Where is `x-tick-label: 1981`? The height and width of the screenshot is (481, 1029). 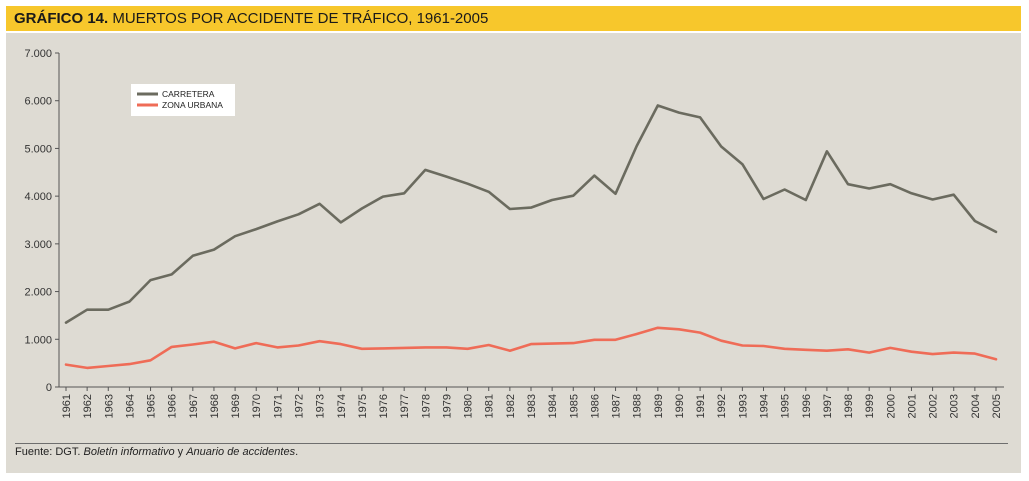 x-tick-label: 1981 is located at coordinates (490, 406).